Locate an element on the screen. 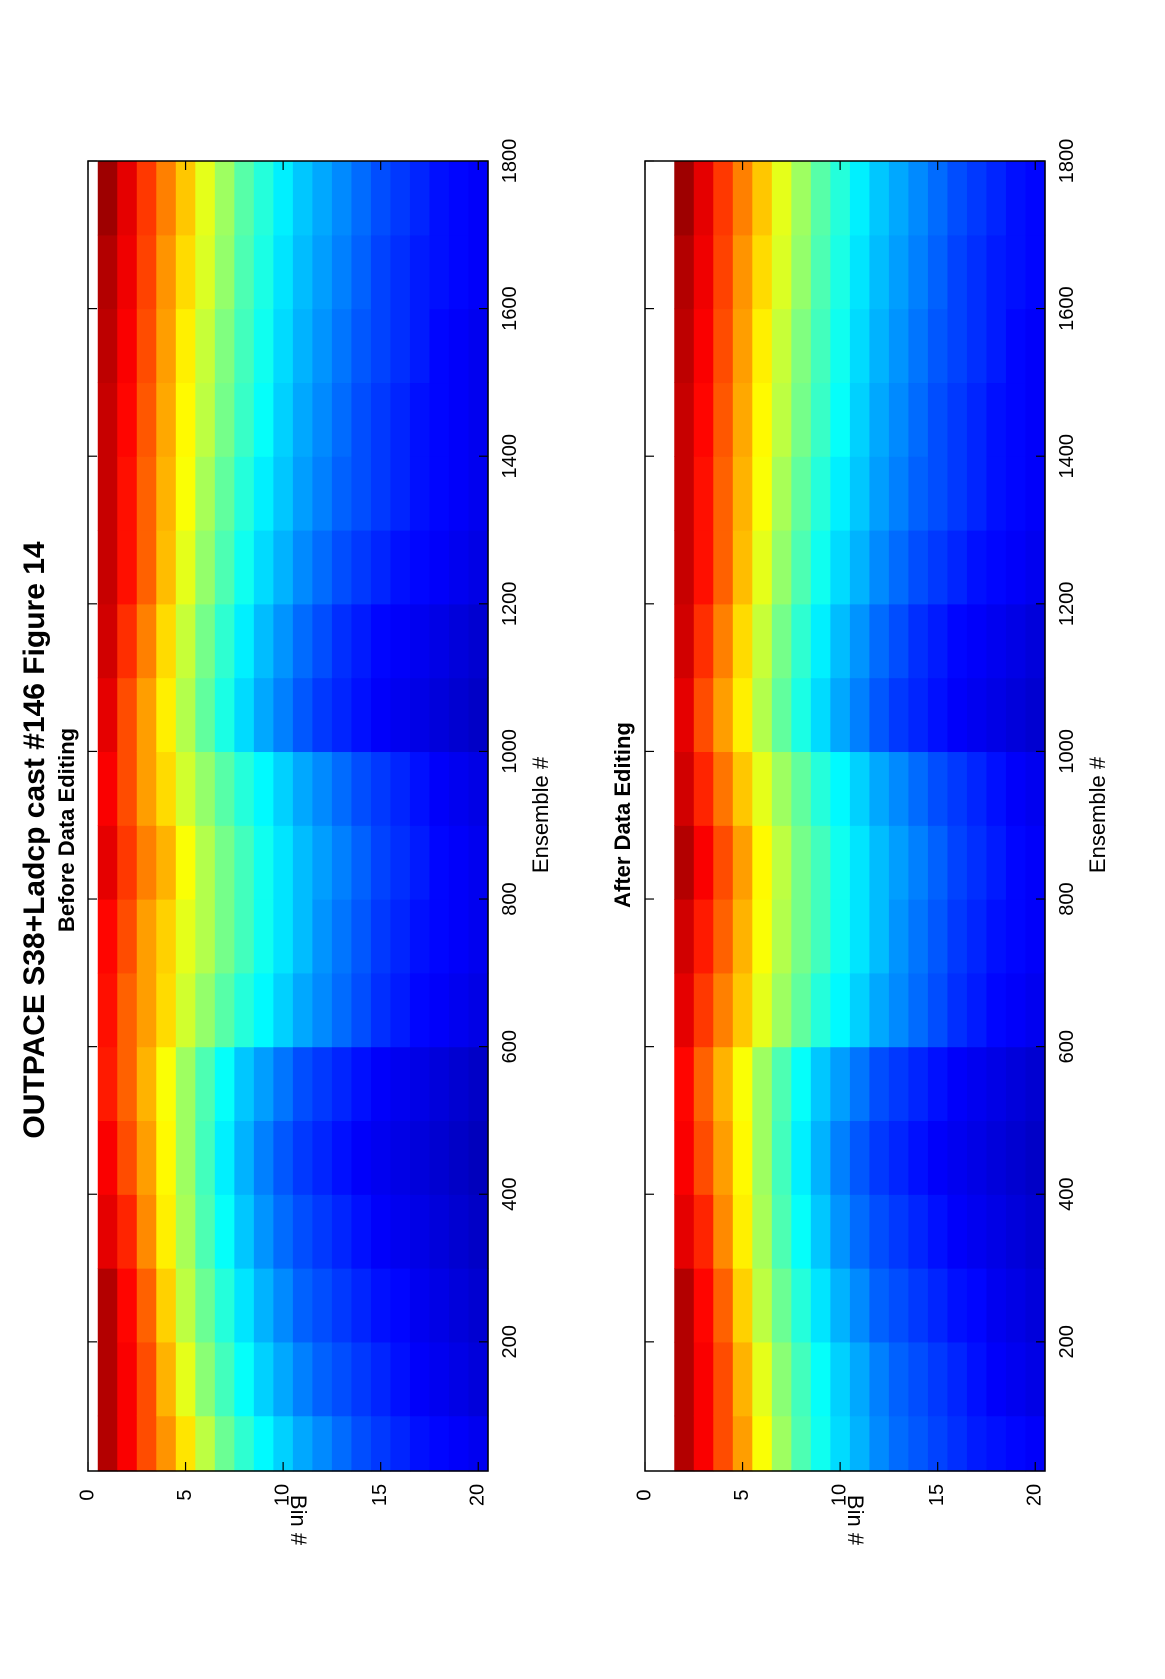 The width and height of the screenshot is (1165, 1679). ensemble-tick-label: 600 is located at coordinates (510, 1046).